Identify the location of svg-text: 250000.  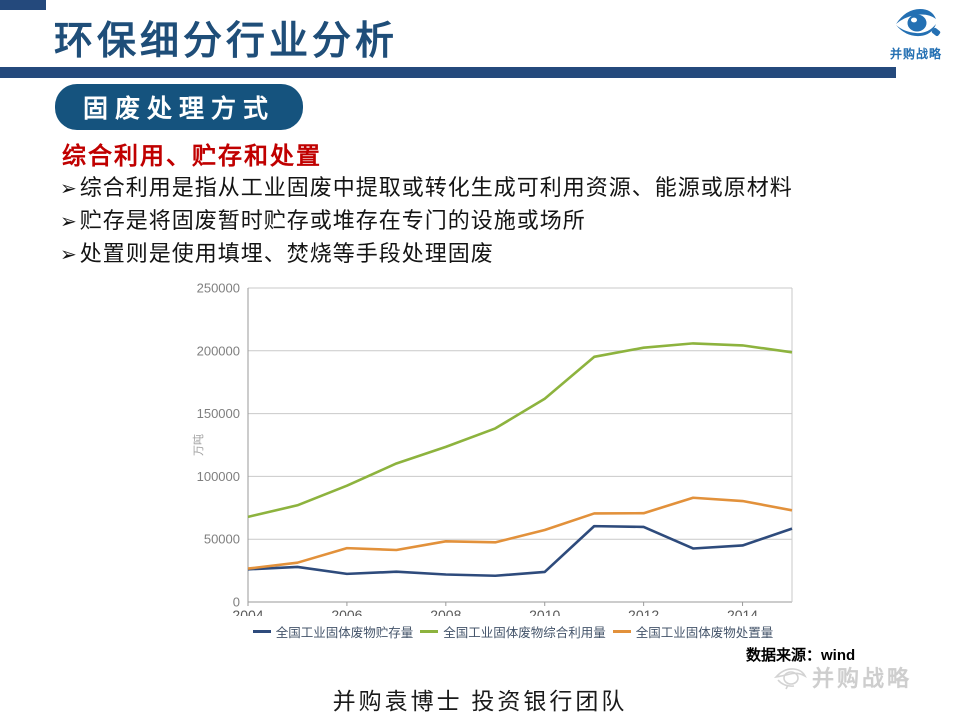
(218, 288).